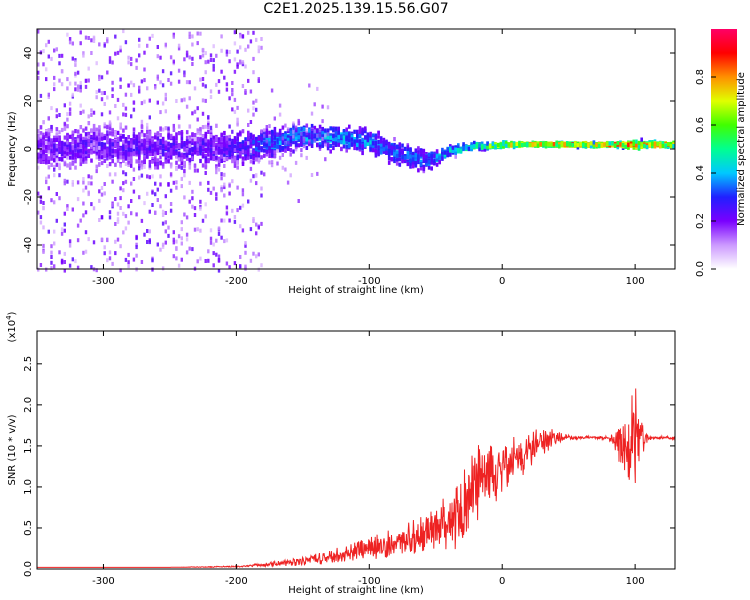 The width and height of the screenshot is (750, 600). What do you see at coordinates (369, 581) in the screenshot?
I see `snr-x-tick-label: -100` at bounding box center [369, 581].